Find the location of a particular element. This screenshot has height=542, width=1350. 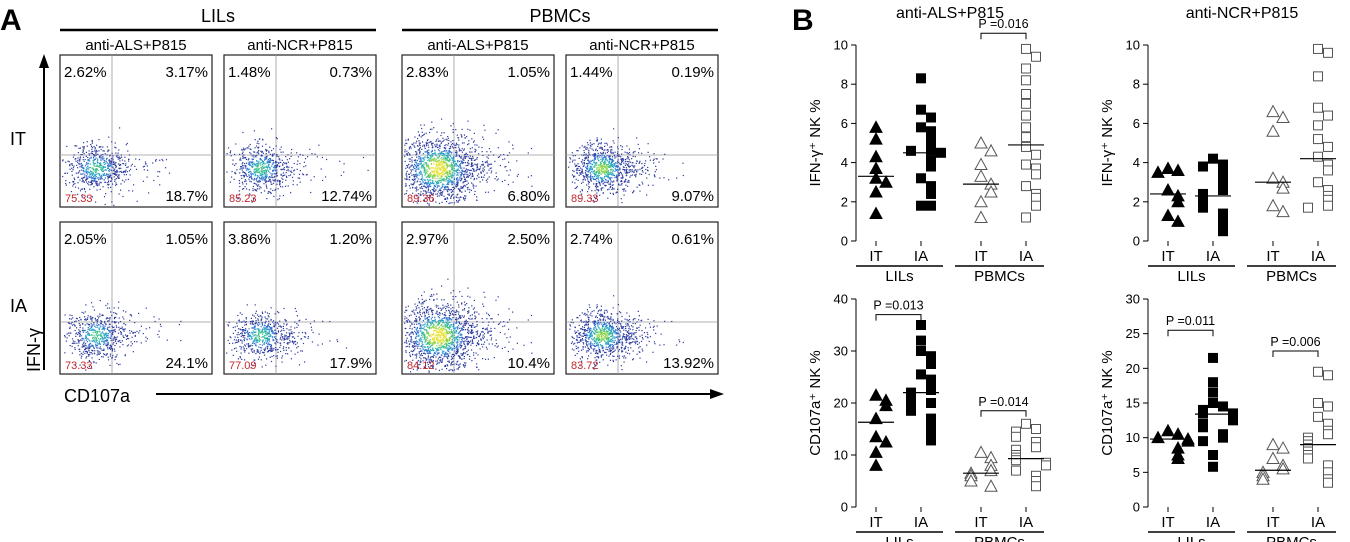

quadrant-ll: 89.36 is located at coordinates (421, 199).